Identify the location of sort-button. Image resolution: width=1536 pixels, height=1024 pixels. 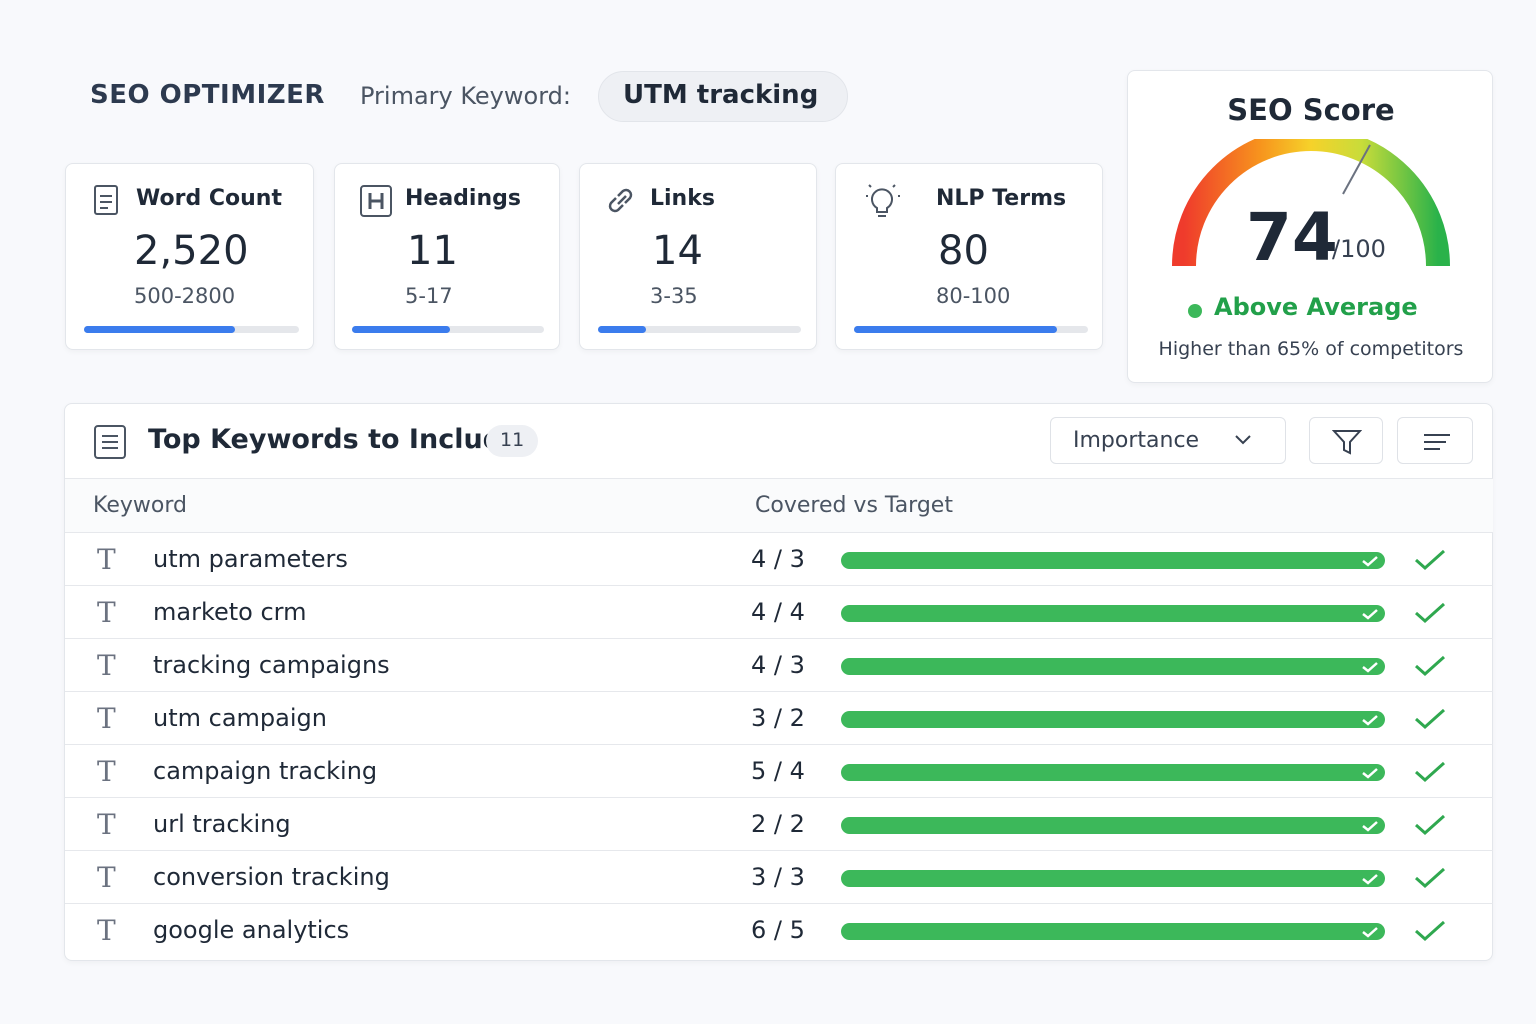
(1435, 440).